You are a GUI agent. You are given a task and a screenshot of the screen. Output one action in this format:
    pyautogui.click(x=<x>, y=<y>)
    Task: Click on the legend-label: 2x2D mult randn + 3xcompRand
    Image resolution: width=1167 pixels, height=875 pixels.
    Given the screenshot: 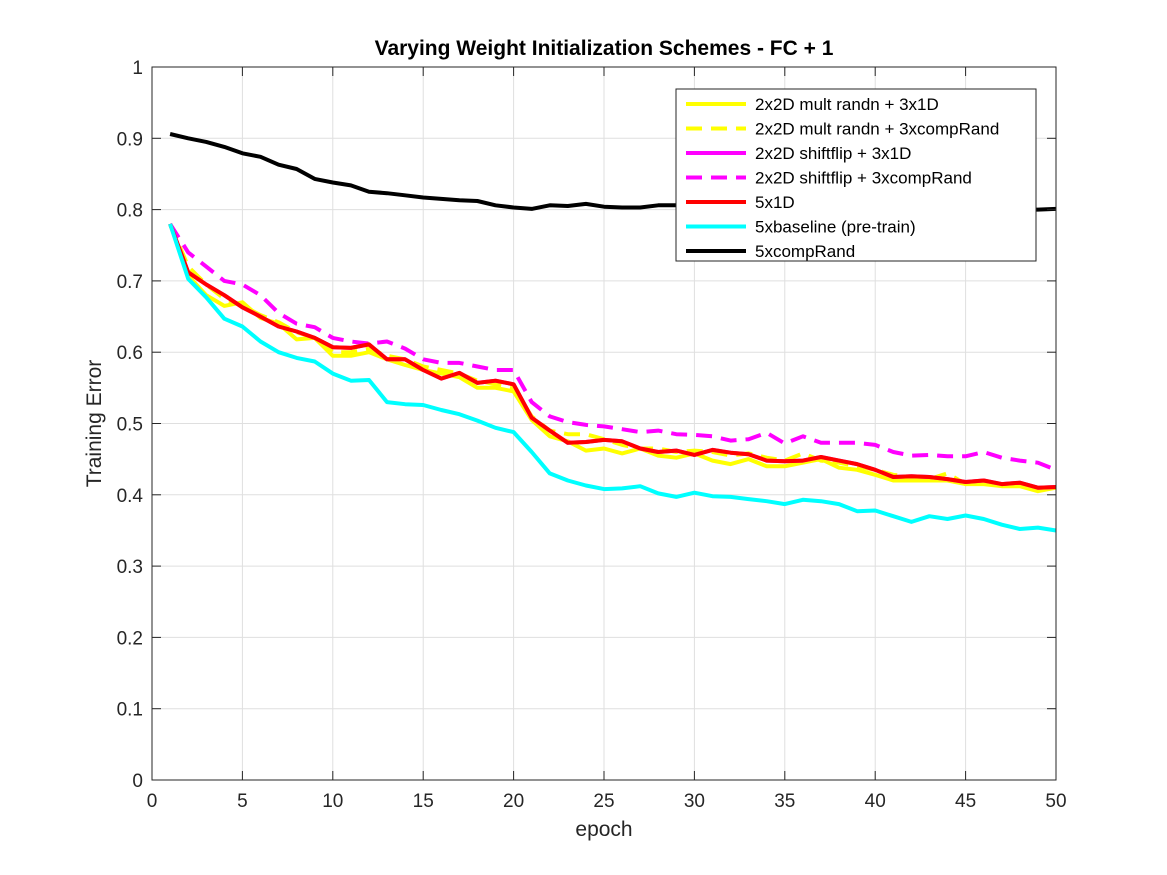 What is the action you would take?
    pyautogui.click(x=877, y=129)
    